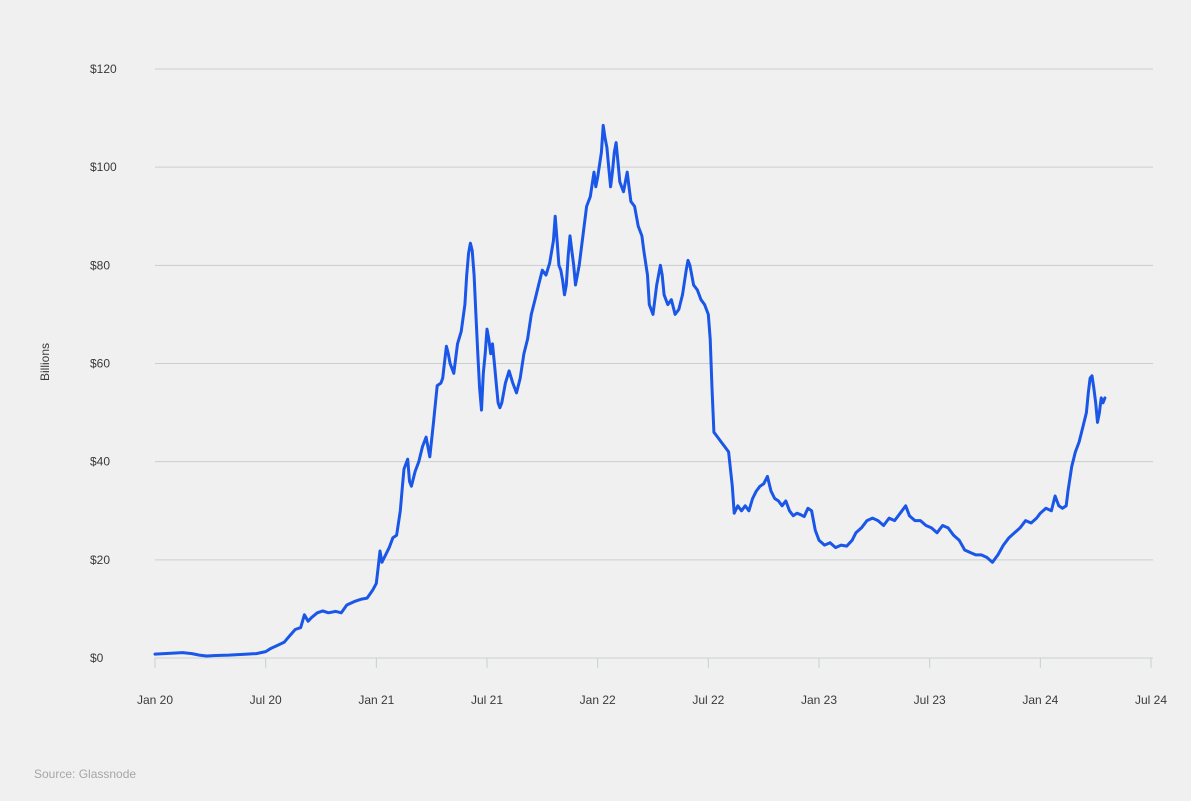  I want to click on x-axis, so click(653, 662).